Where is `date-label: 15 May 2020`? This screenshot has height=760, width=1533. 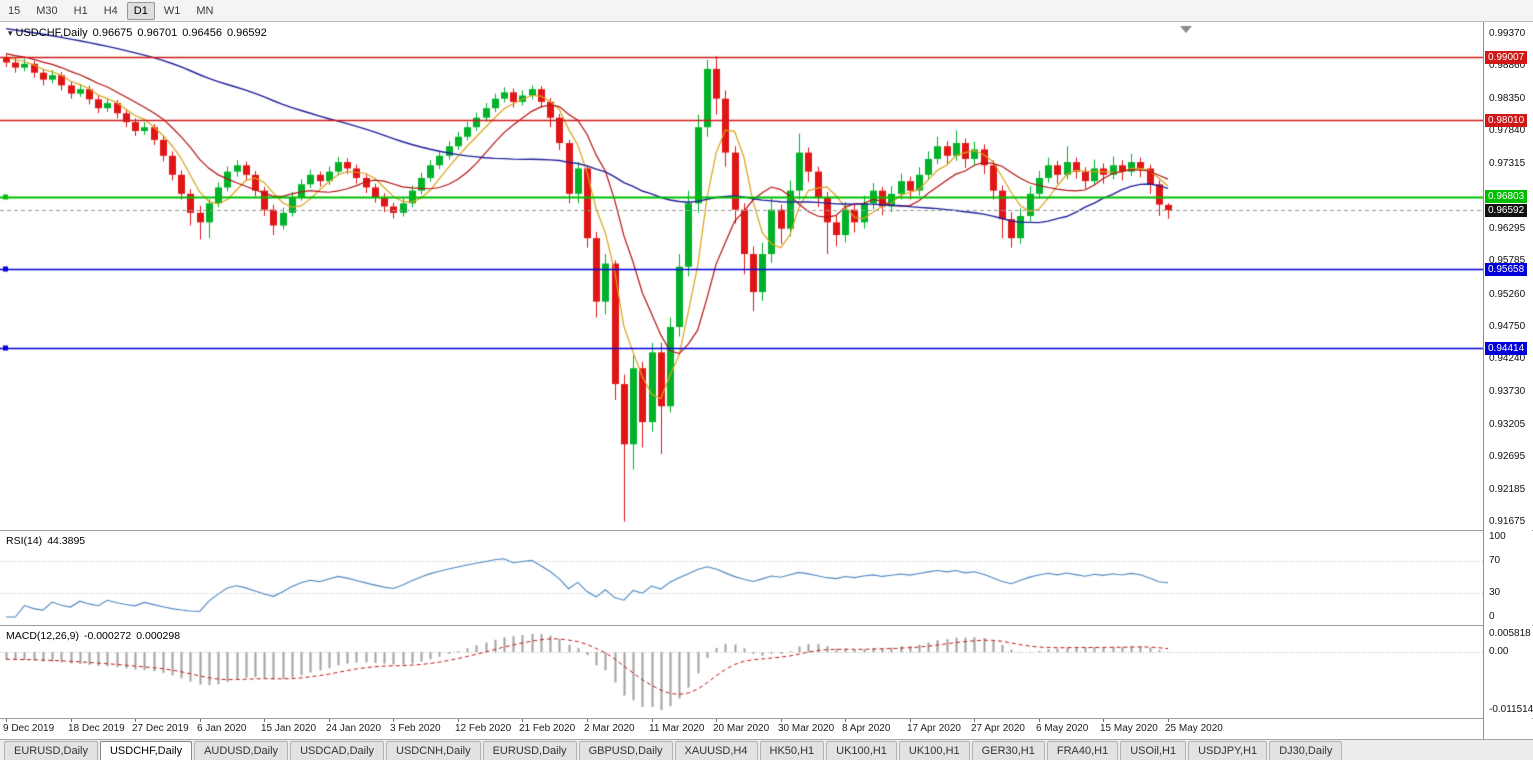
date-label: 15 May 2020 is located at coordinates (1129, 728).